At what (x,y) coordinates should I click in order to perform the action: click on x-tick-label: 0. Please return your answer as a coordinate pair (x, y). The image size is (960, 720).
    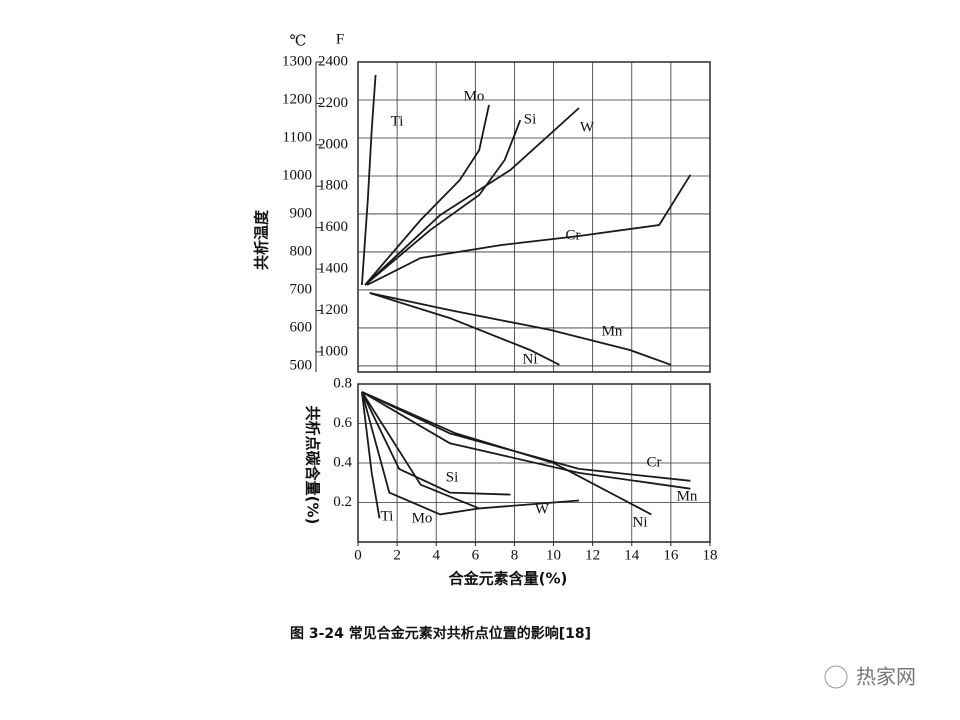
    Looking at the image, I should click on (358, 555).